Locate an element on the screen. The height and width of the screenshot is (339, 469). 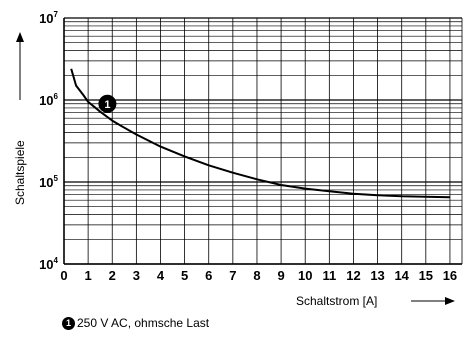
x-tick-label: 0 is located at coordinates (63, 275).